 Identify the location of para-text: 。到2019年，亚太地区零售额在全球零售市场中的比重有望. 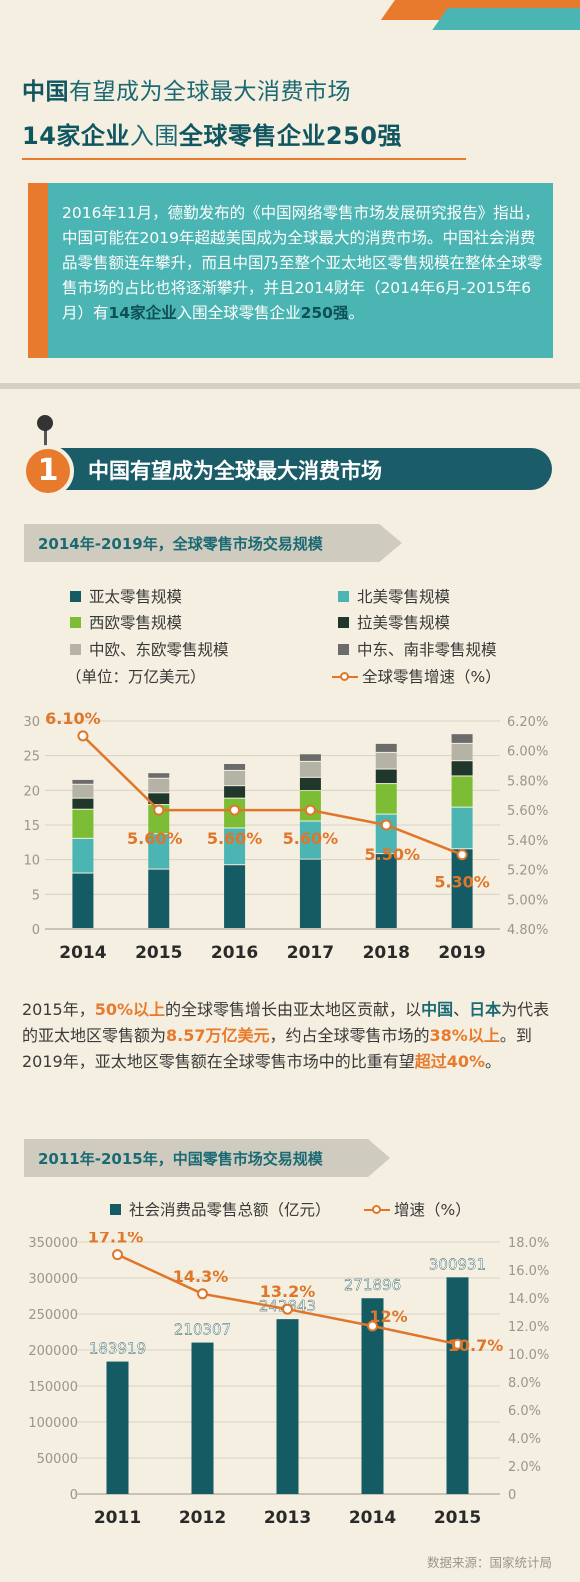
(277, 1048).